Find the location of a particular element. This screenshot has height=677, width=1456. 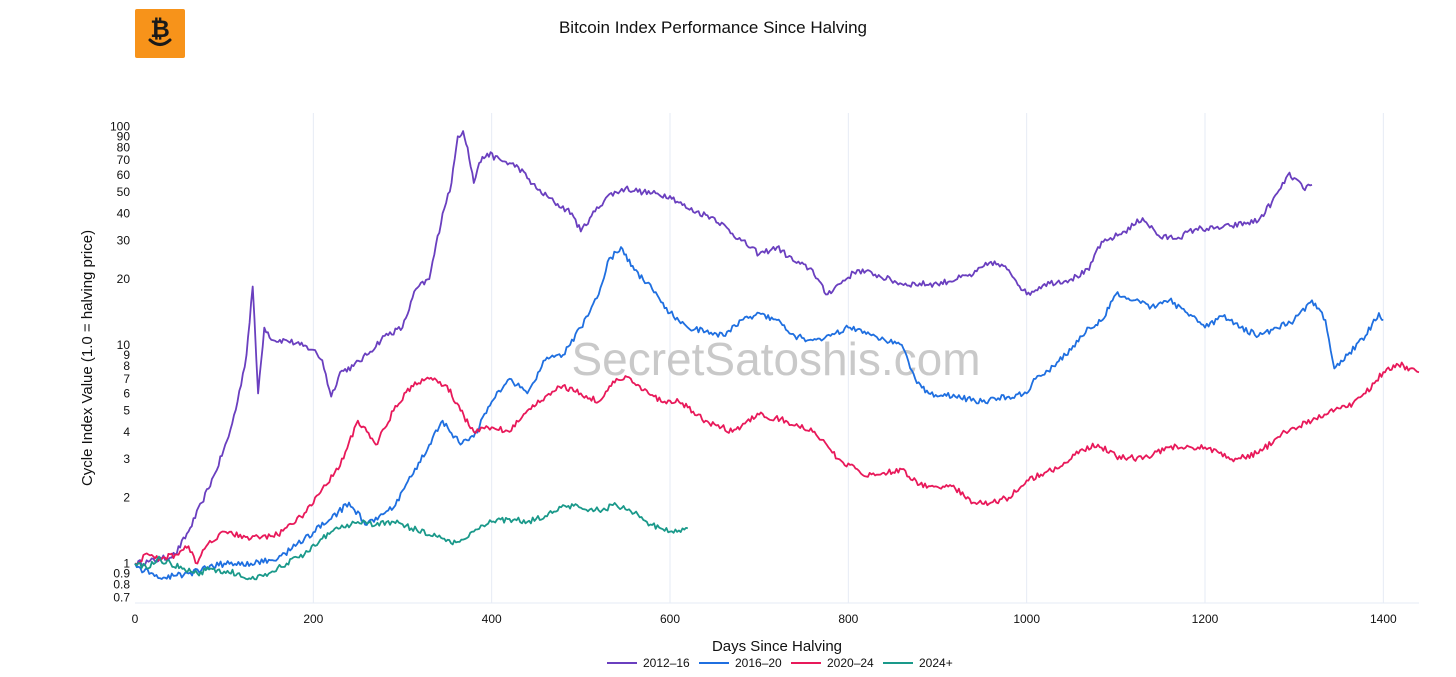

y-tick-label: 70 is located at coordinates (124, 160).